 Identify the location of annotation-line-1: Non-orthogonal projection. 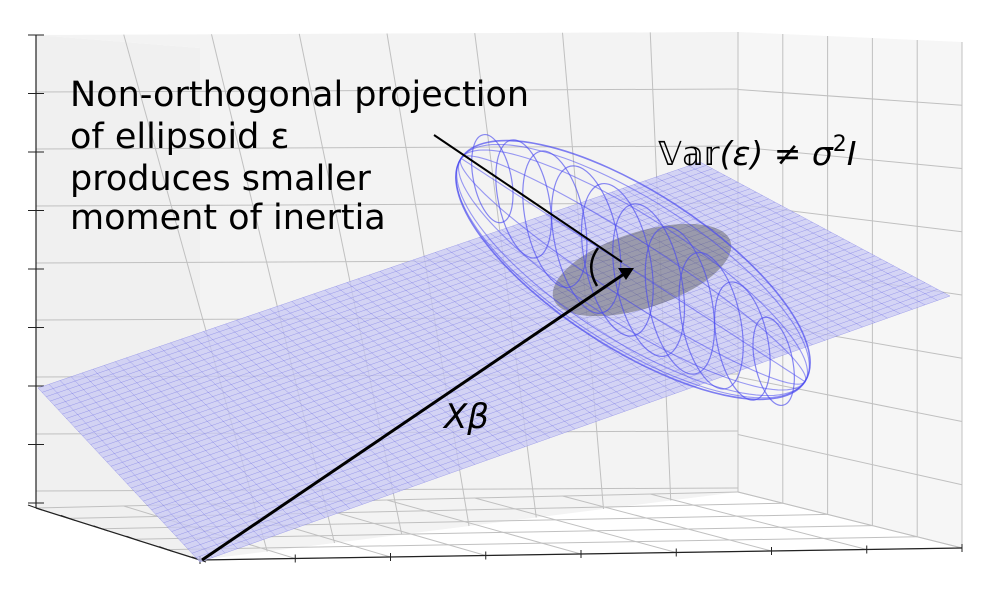
(299, 95).